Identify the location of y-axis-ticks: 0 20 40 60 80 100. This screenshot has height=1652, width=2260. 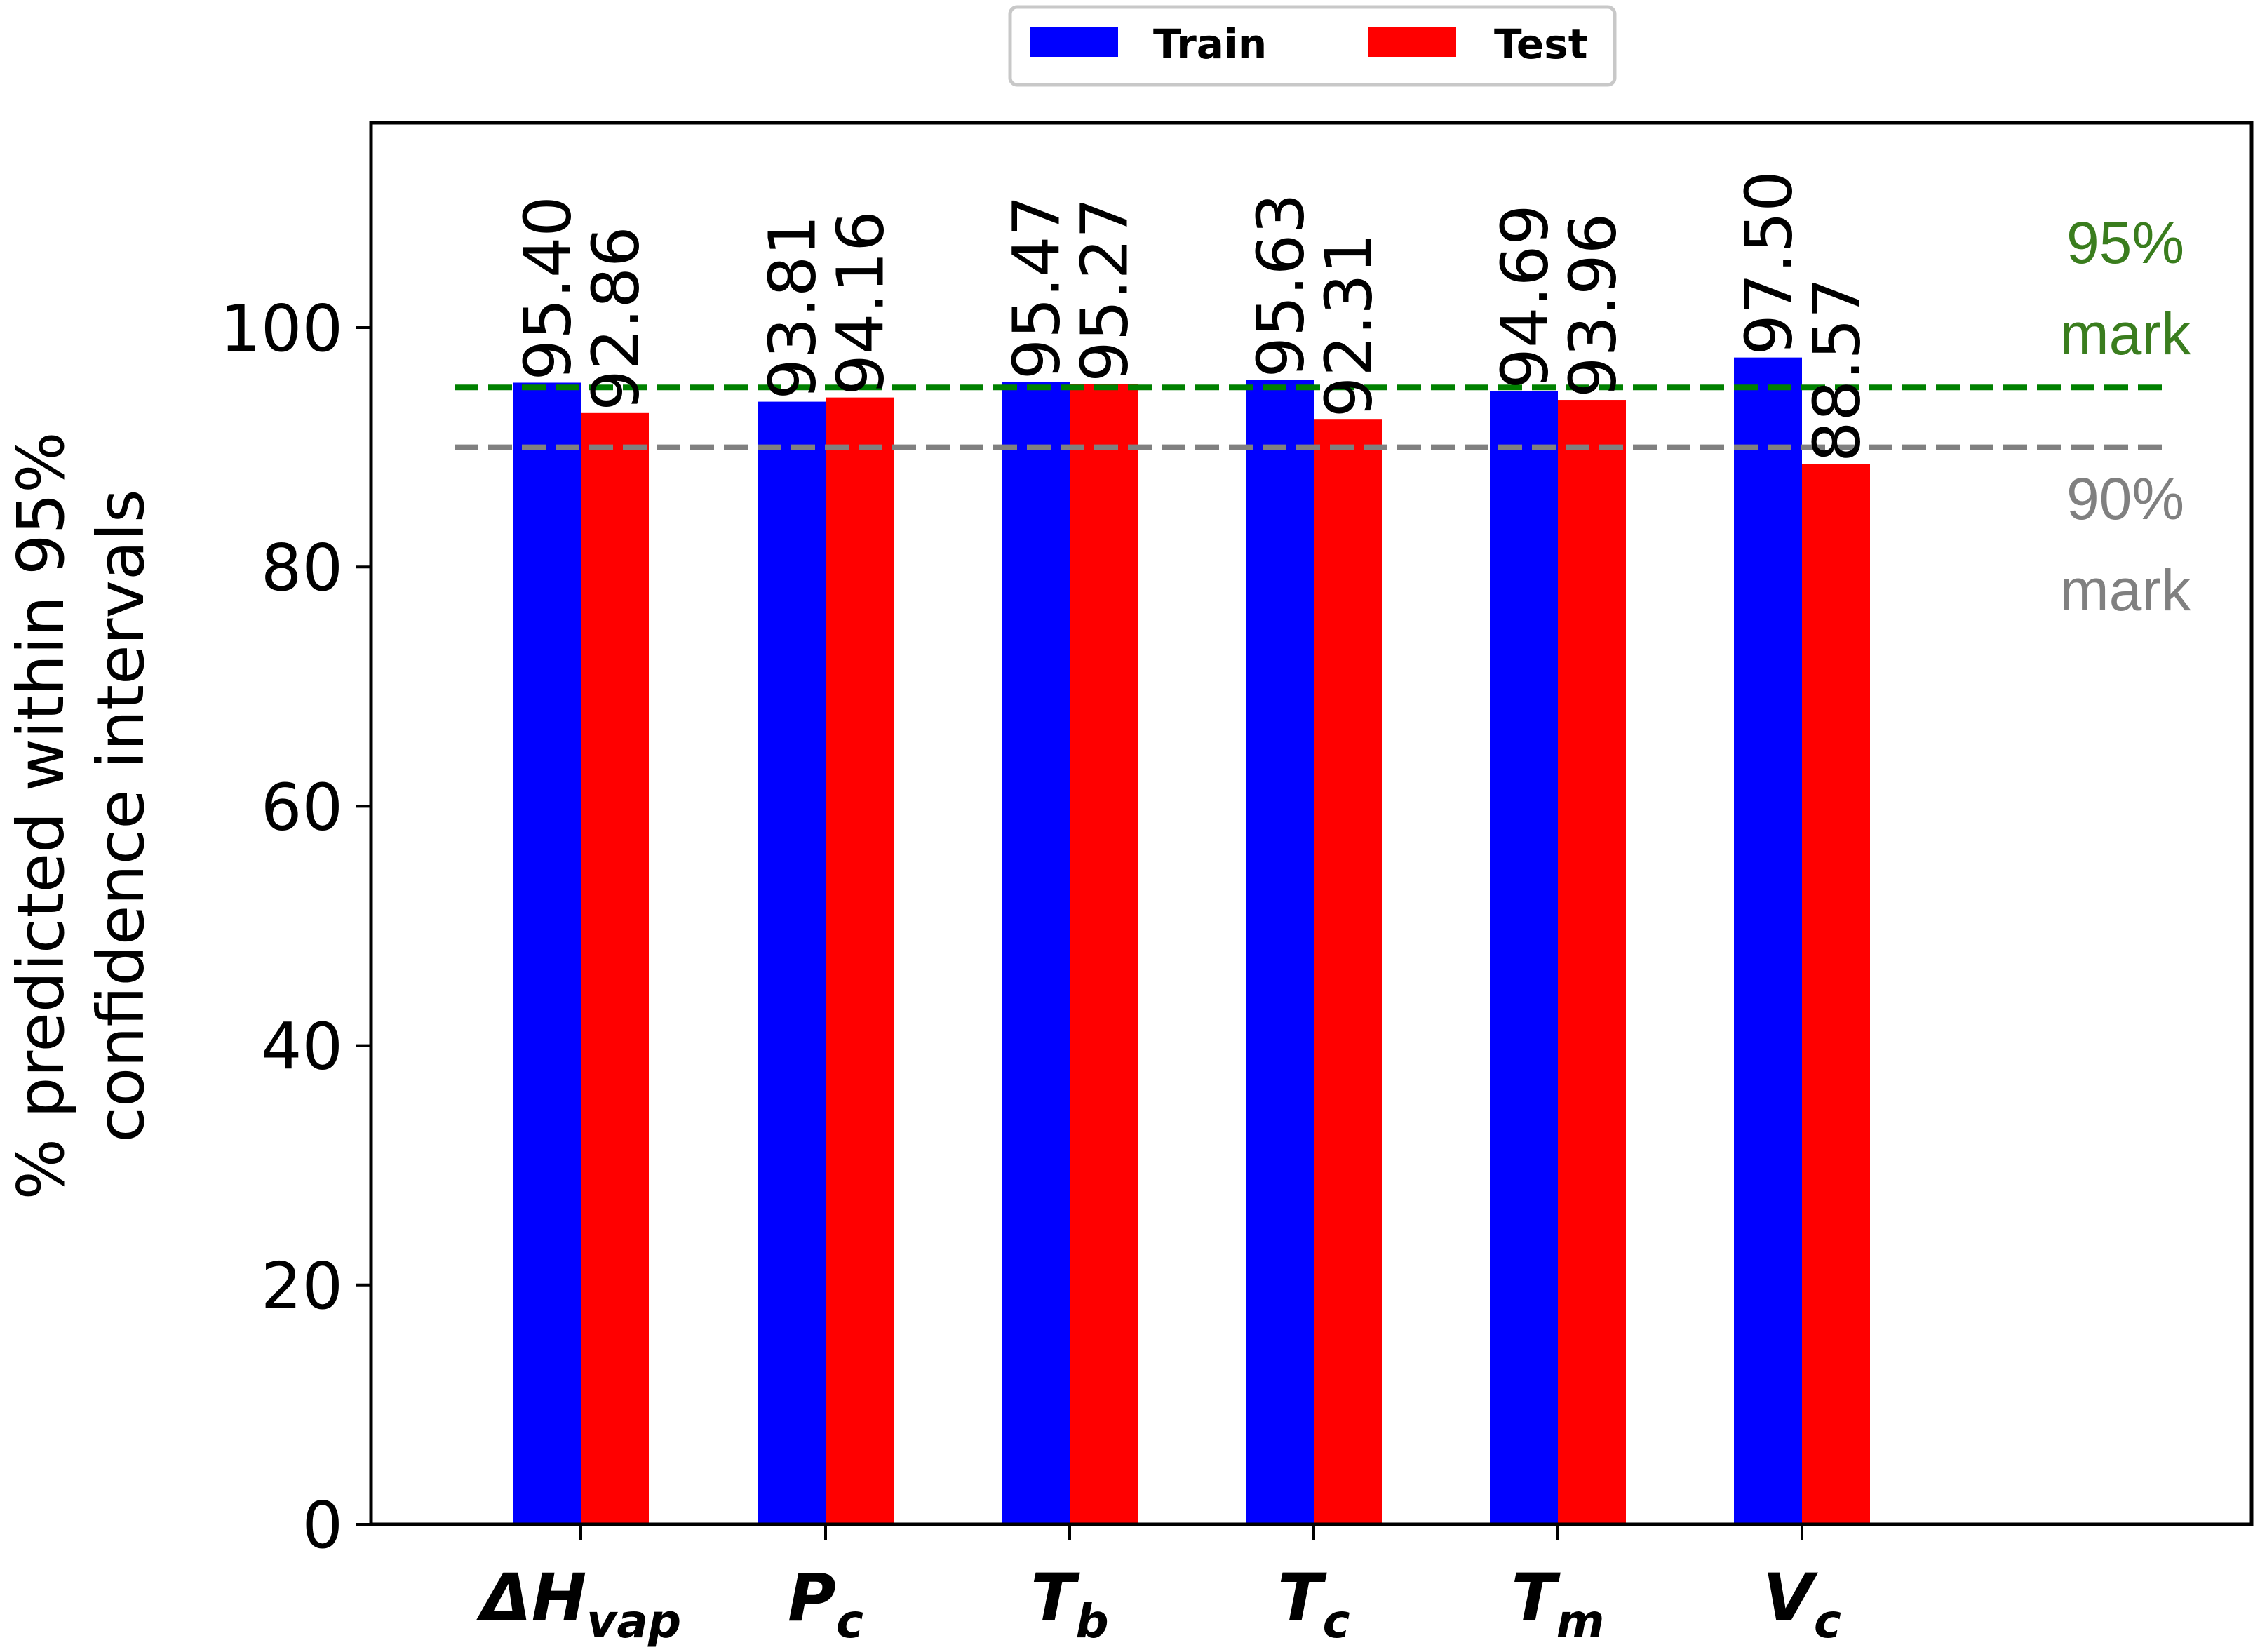
(296, 843).